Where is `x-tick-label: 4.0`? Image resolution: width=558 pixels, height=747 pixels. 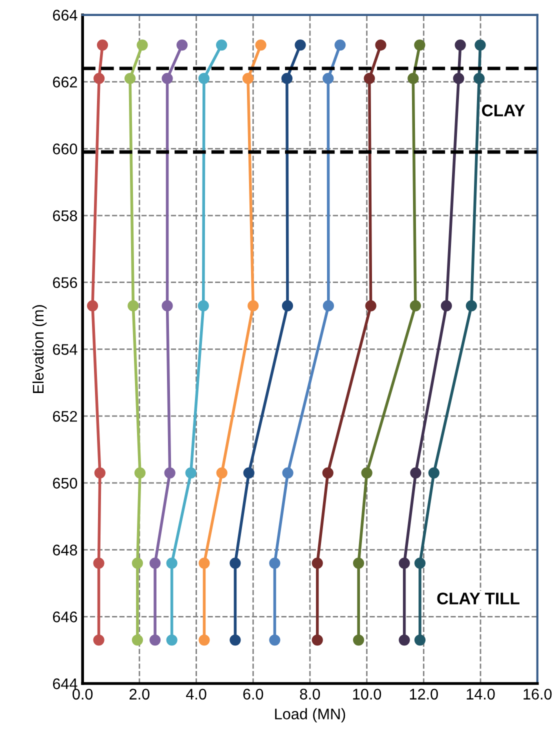 x-tick-label: 4.0 is located at coordinates (196, 694).